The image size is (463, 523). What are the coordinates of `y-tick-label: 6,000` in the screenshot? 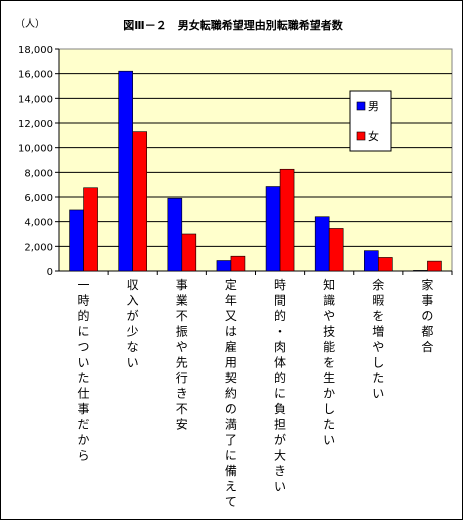 It's located at (38, 198).